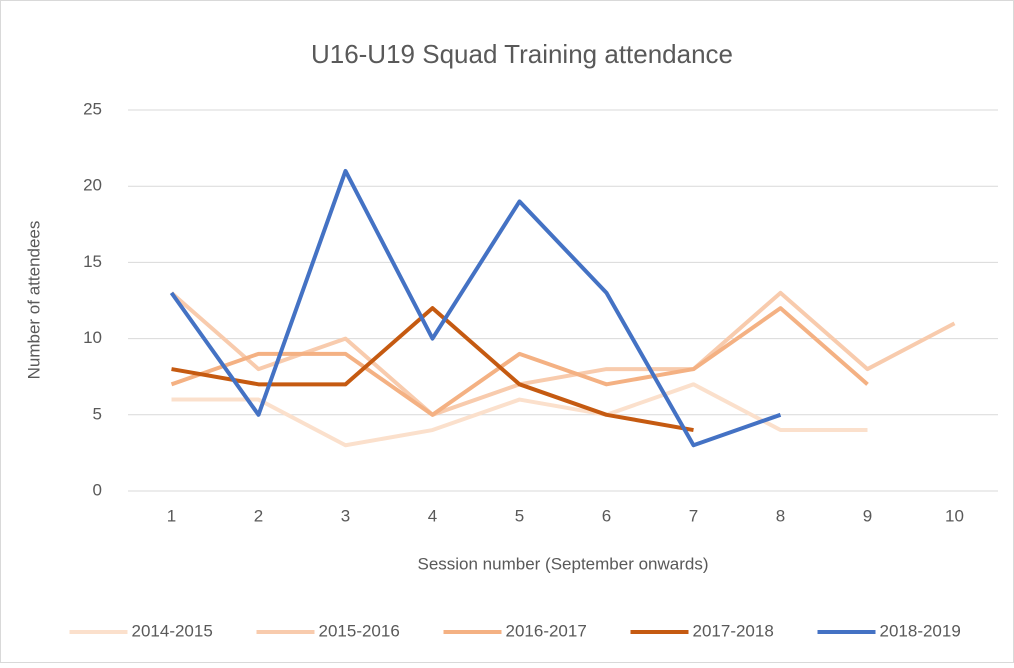 This screenshot has height=668, width=1014. Describe the element at coordinates (258, 515) in the screenshot. I see `x-tick-label: 2` at that location.